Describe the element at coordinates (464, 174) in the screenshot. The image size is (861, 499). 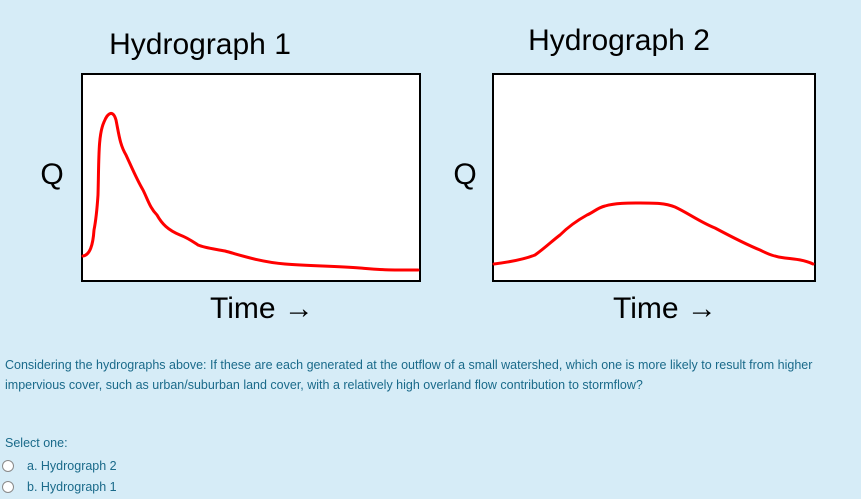
I see `hydrograph-2-y-label: Q` at that location.